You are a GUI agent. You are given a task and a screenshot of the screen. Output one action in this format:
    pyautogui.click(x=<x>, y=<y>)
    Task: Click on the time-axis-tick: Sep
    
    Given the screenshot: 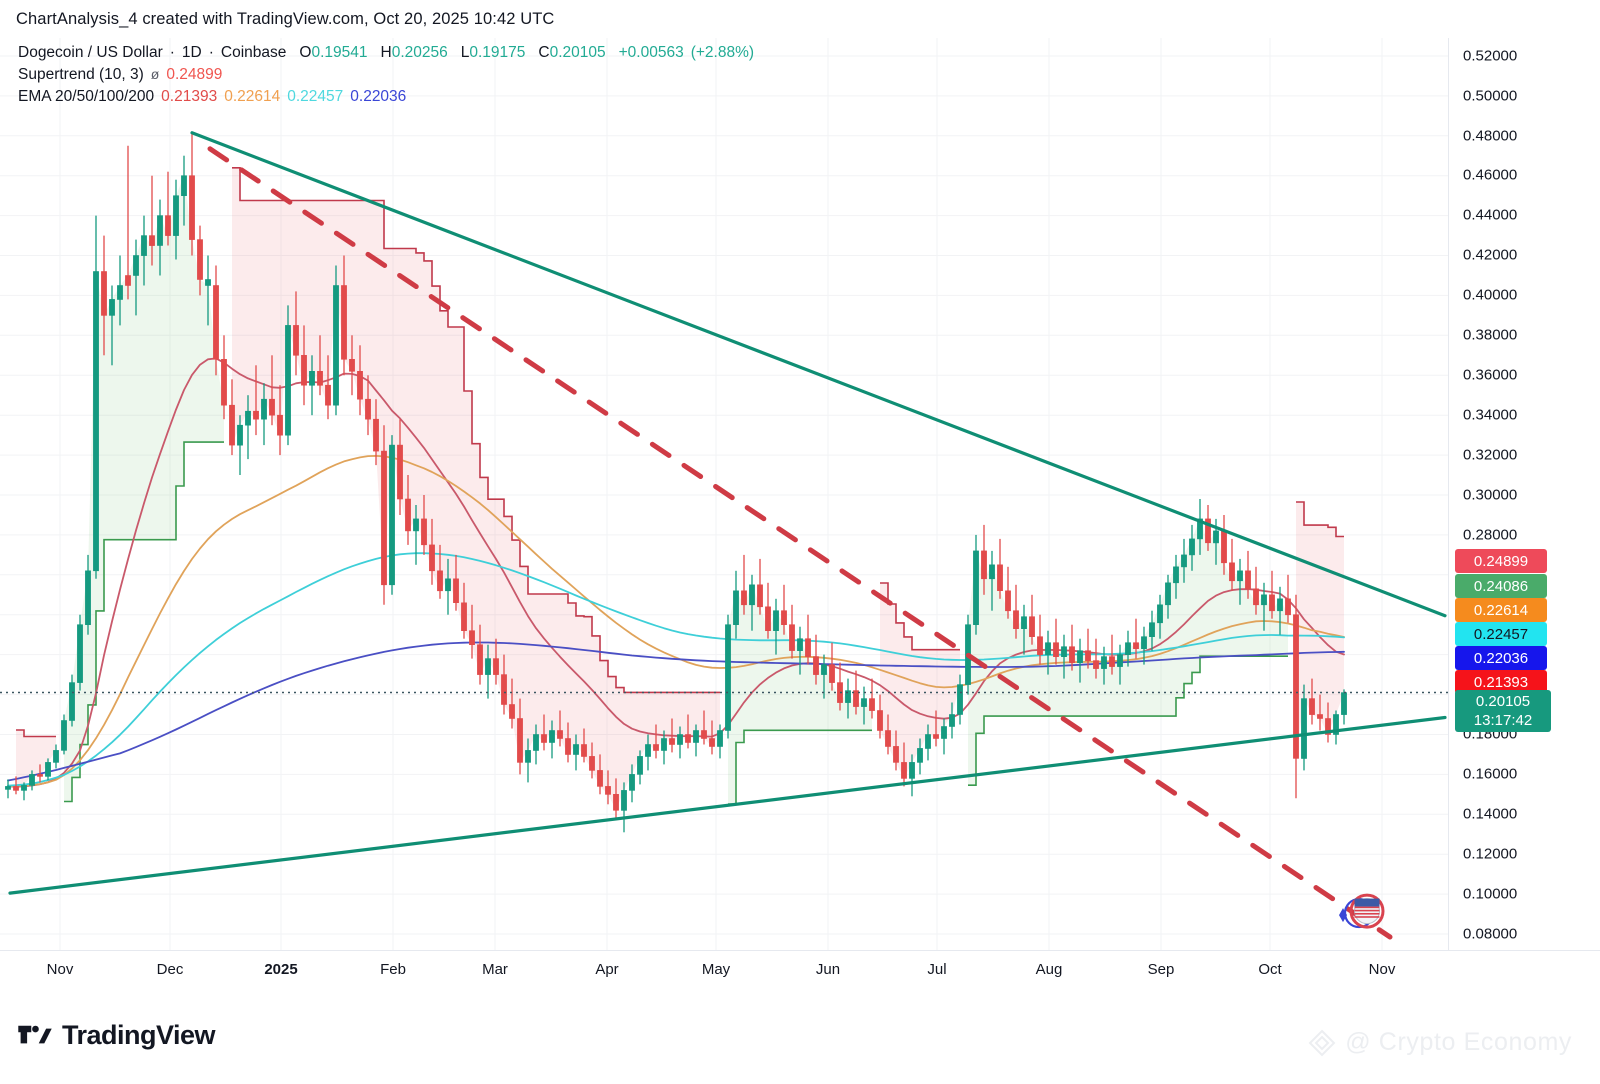 What is the action you would take?
    pyautogui.click(x=1161, y=969)
    